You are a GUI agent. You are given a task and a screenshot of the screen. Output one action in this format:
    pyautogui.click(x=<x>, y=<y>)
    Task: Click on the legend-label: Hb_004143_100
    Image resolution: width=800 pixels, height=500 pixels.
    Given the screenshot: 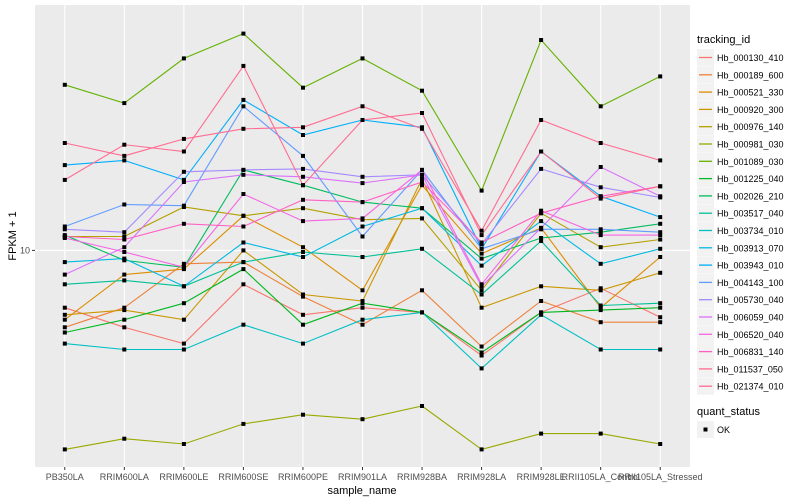 What is the action you would take?
    pyautogui.click(x=750, y=283)
    